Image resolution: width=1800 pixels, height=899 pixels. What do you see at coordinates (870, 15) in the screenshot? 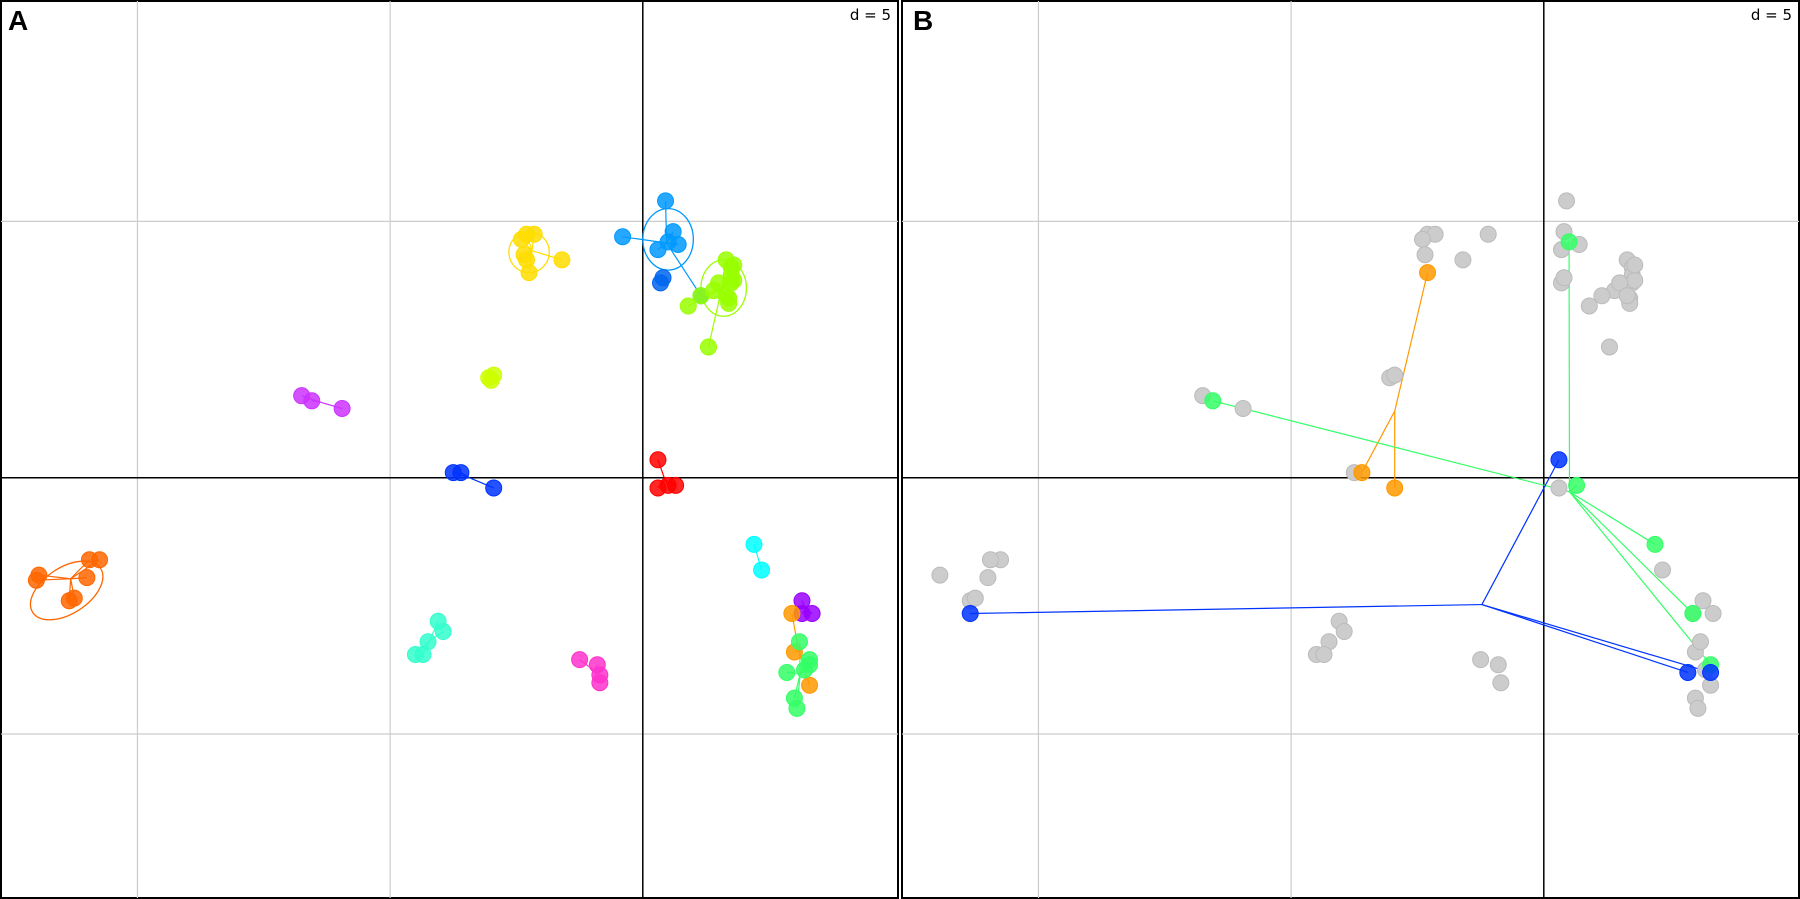
I see `panel-a-scale-label: d = 5` at bounding box center [870, 15].